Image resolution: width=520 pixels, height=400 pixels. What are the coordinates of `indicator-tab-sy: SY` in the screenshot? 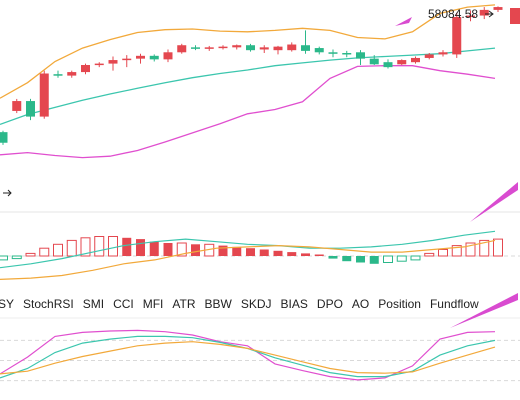 It's located at (7, 304).